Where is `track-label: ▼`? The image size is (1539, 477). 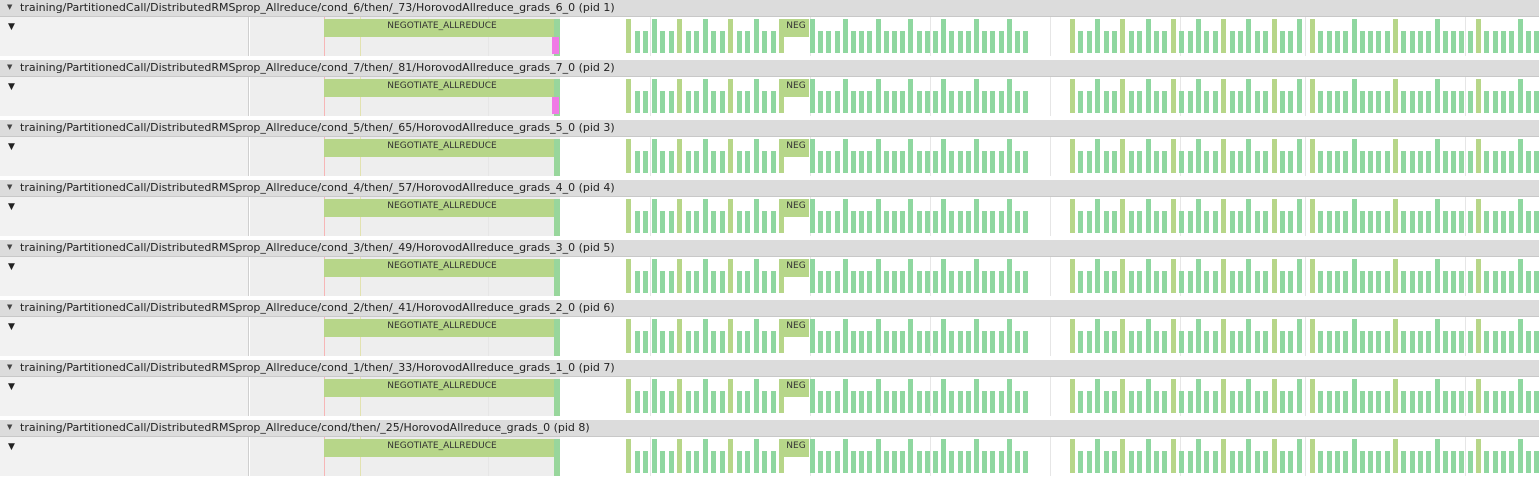 track-label: ▼ is located at coordinates (124, 456).